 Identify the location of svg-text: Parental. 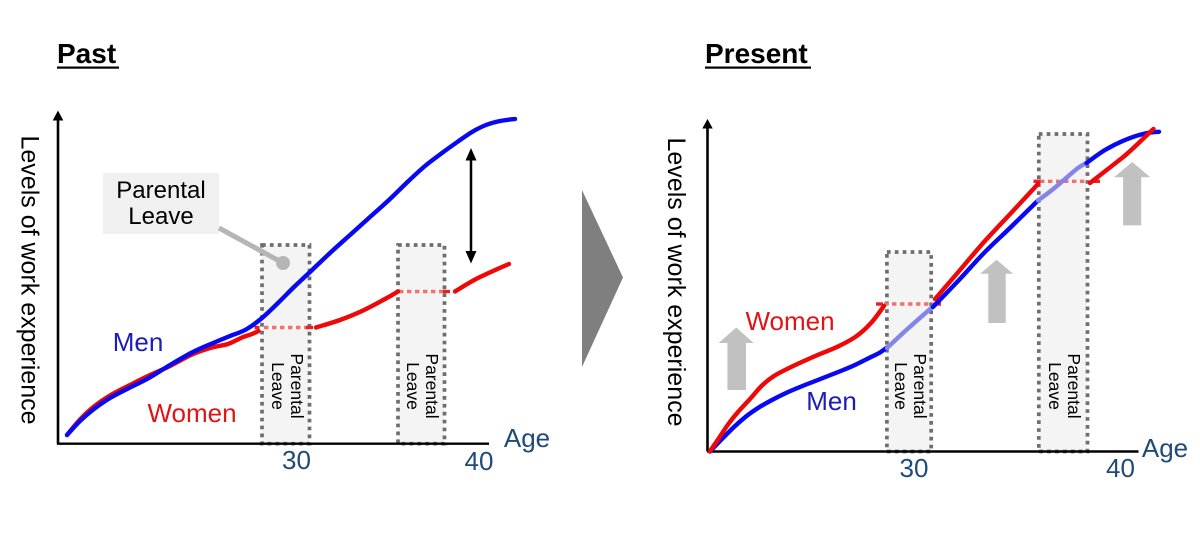
(160, 190).